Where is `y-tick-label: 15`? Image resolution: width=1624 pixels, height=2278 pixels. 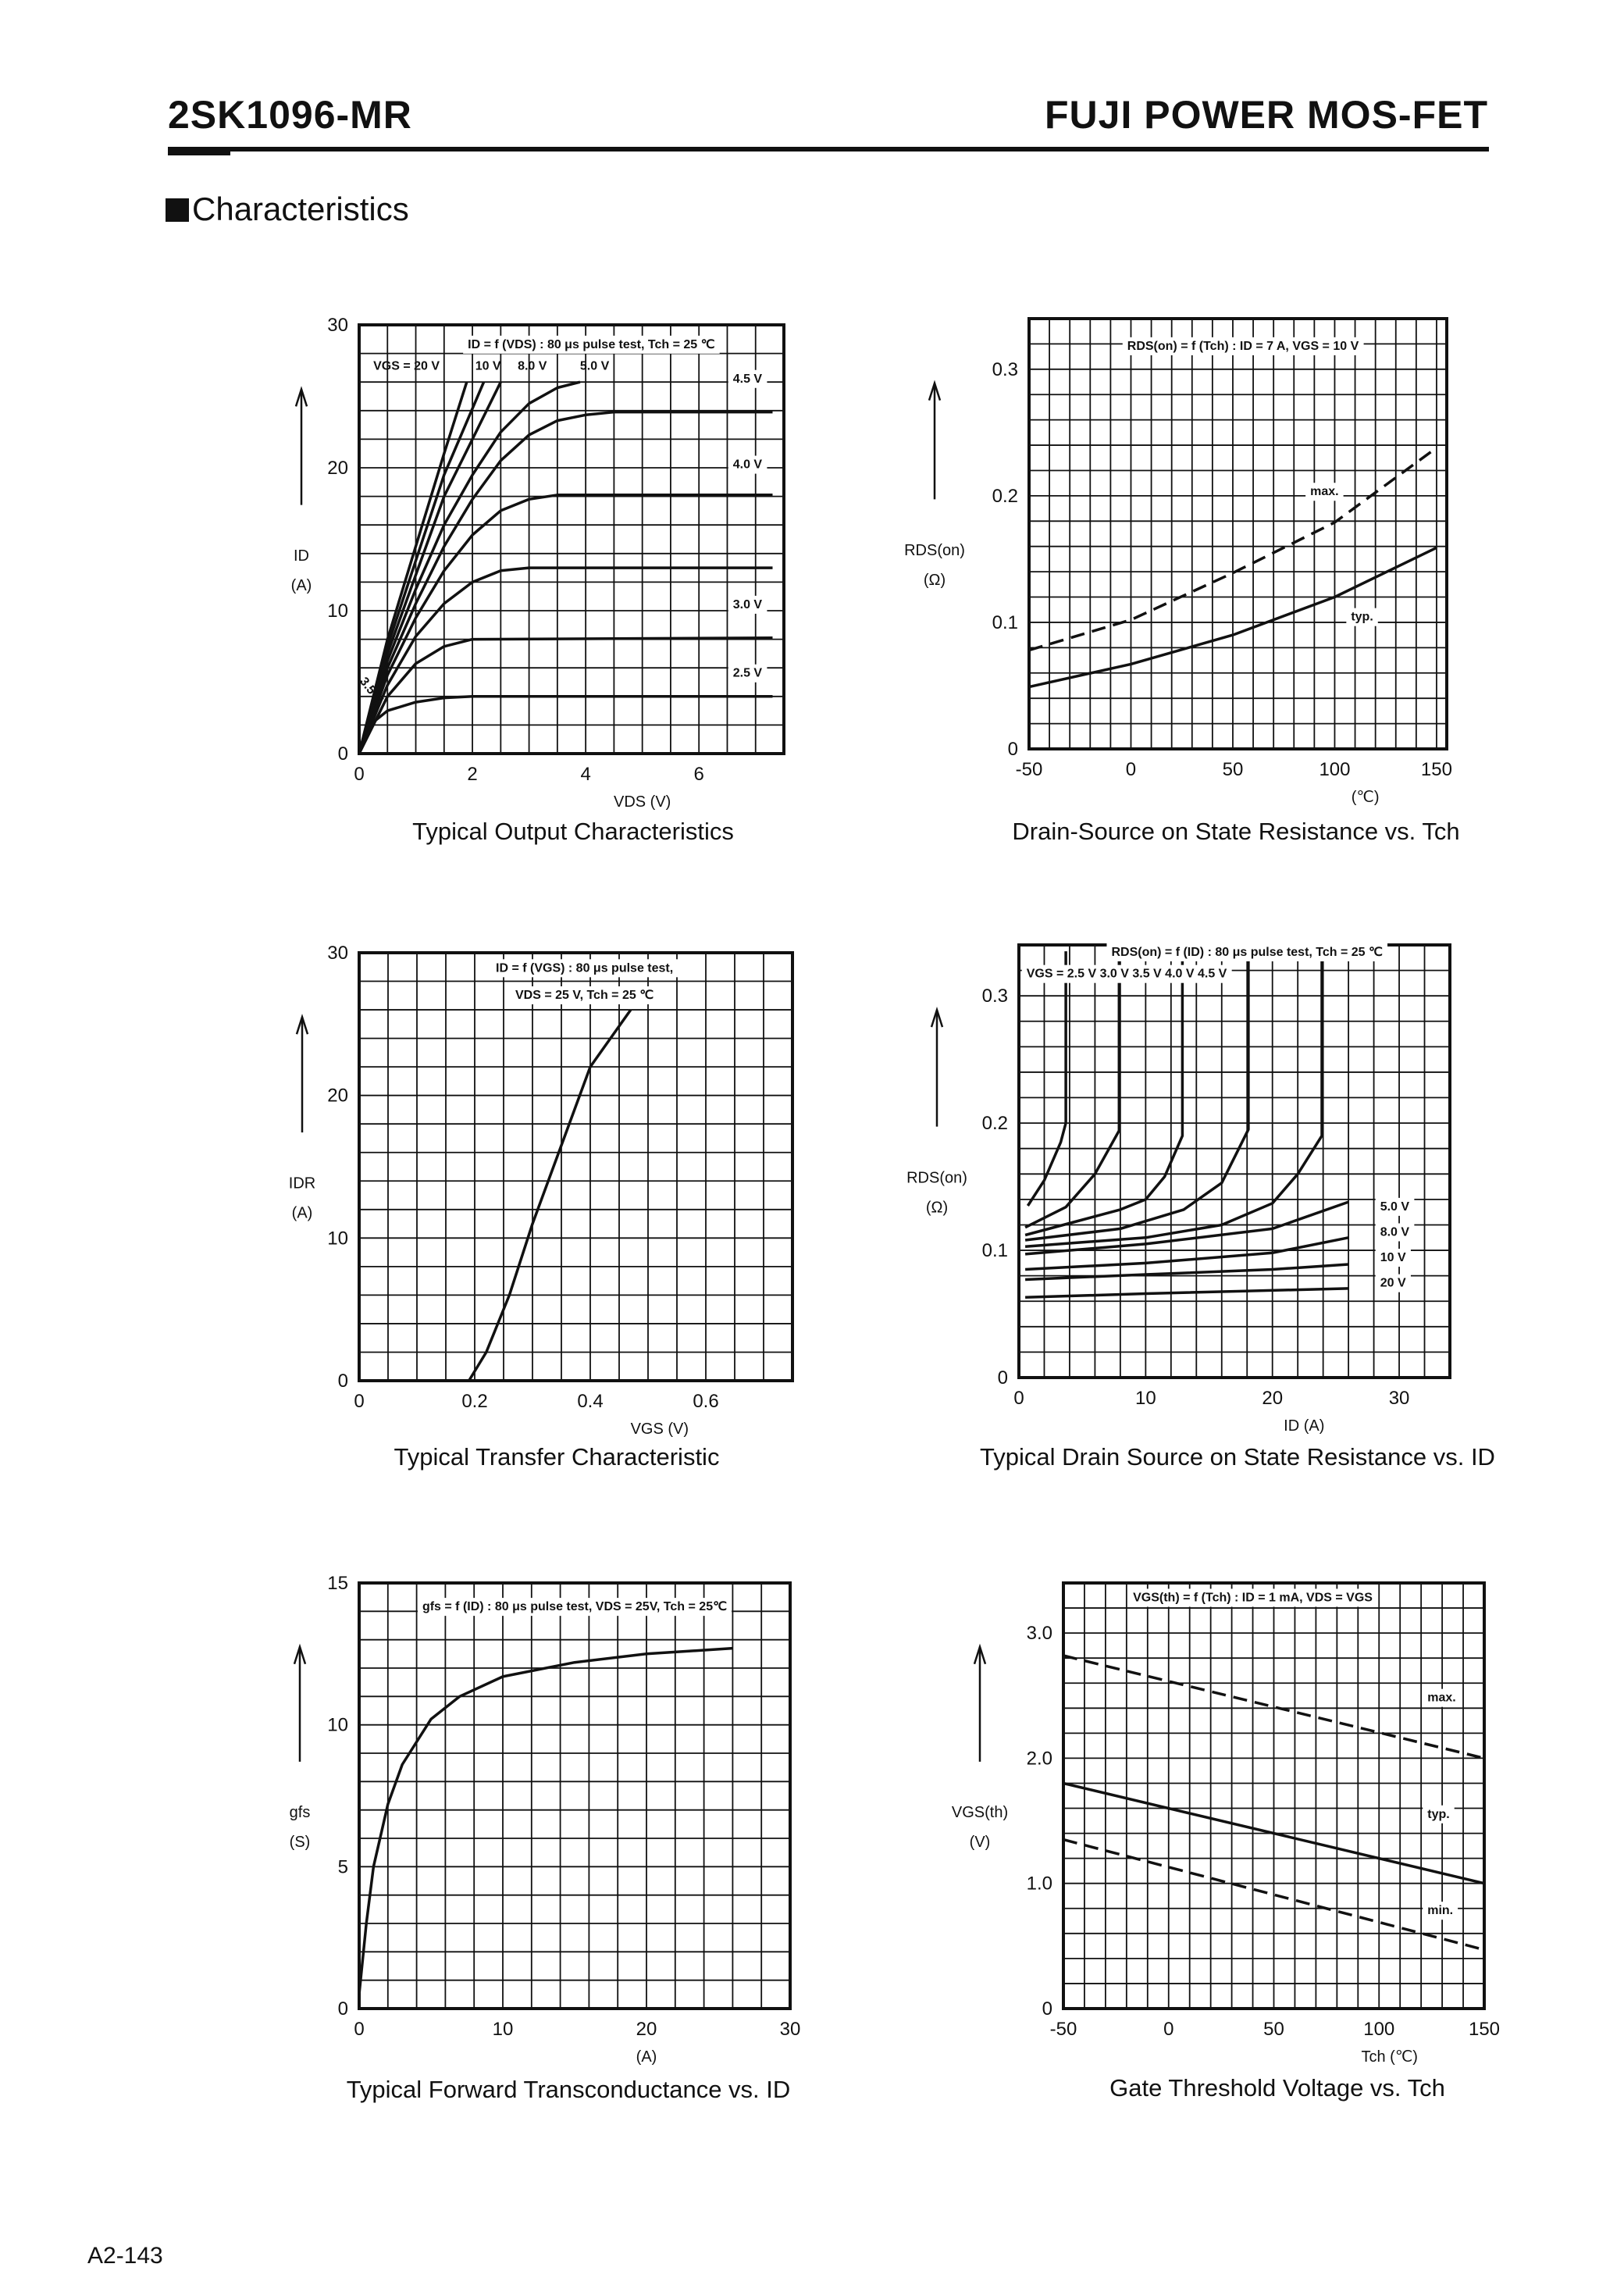 y-tick-label: 15 is located at coordinates (337, 1583).